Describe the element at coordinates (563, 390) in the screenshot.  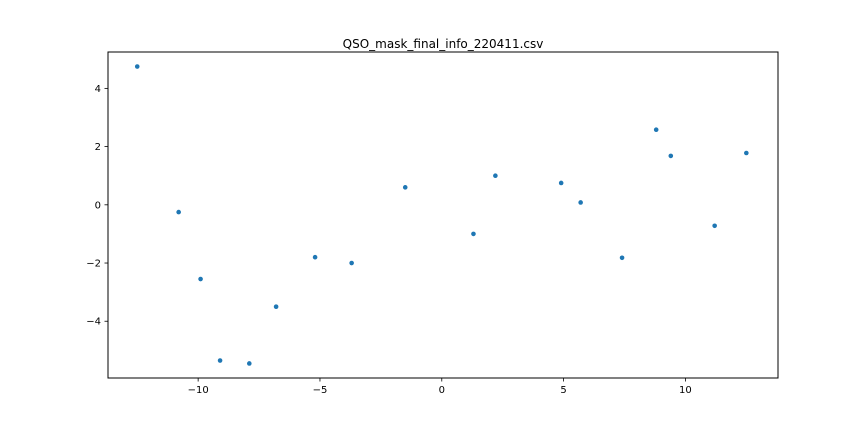
I see `x-tick-label: 5` at that location.